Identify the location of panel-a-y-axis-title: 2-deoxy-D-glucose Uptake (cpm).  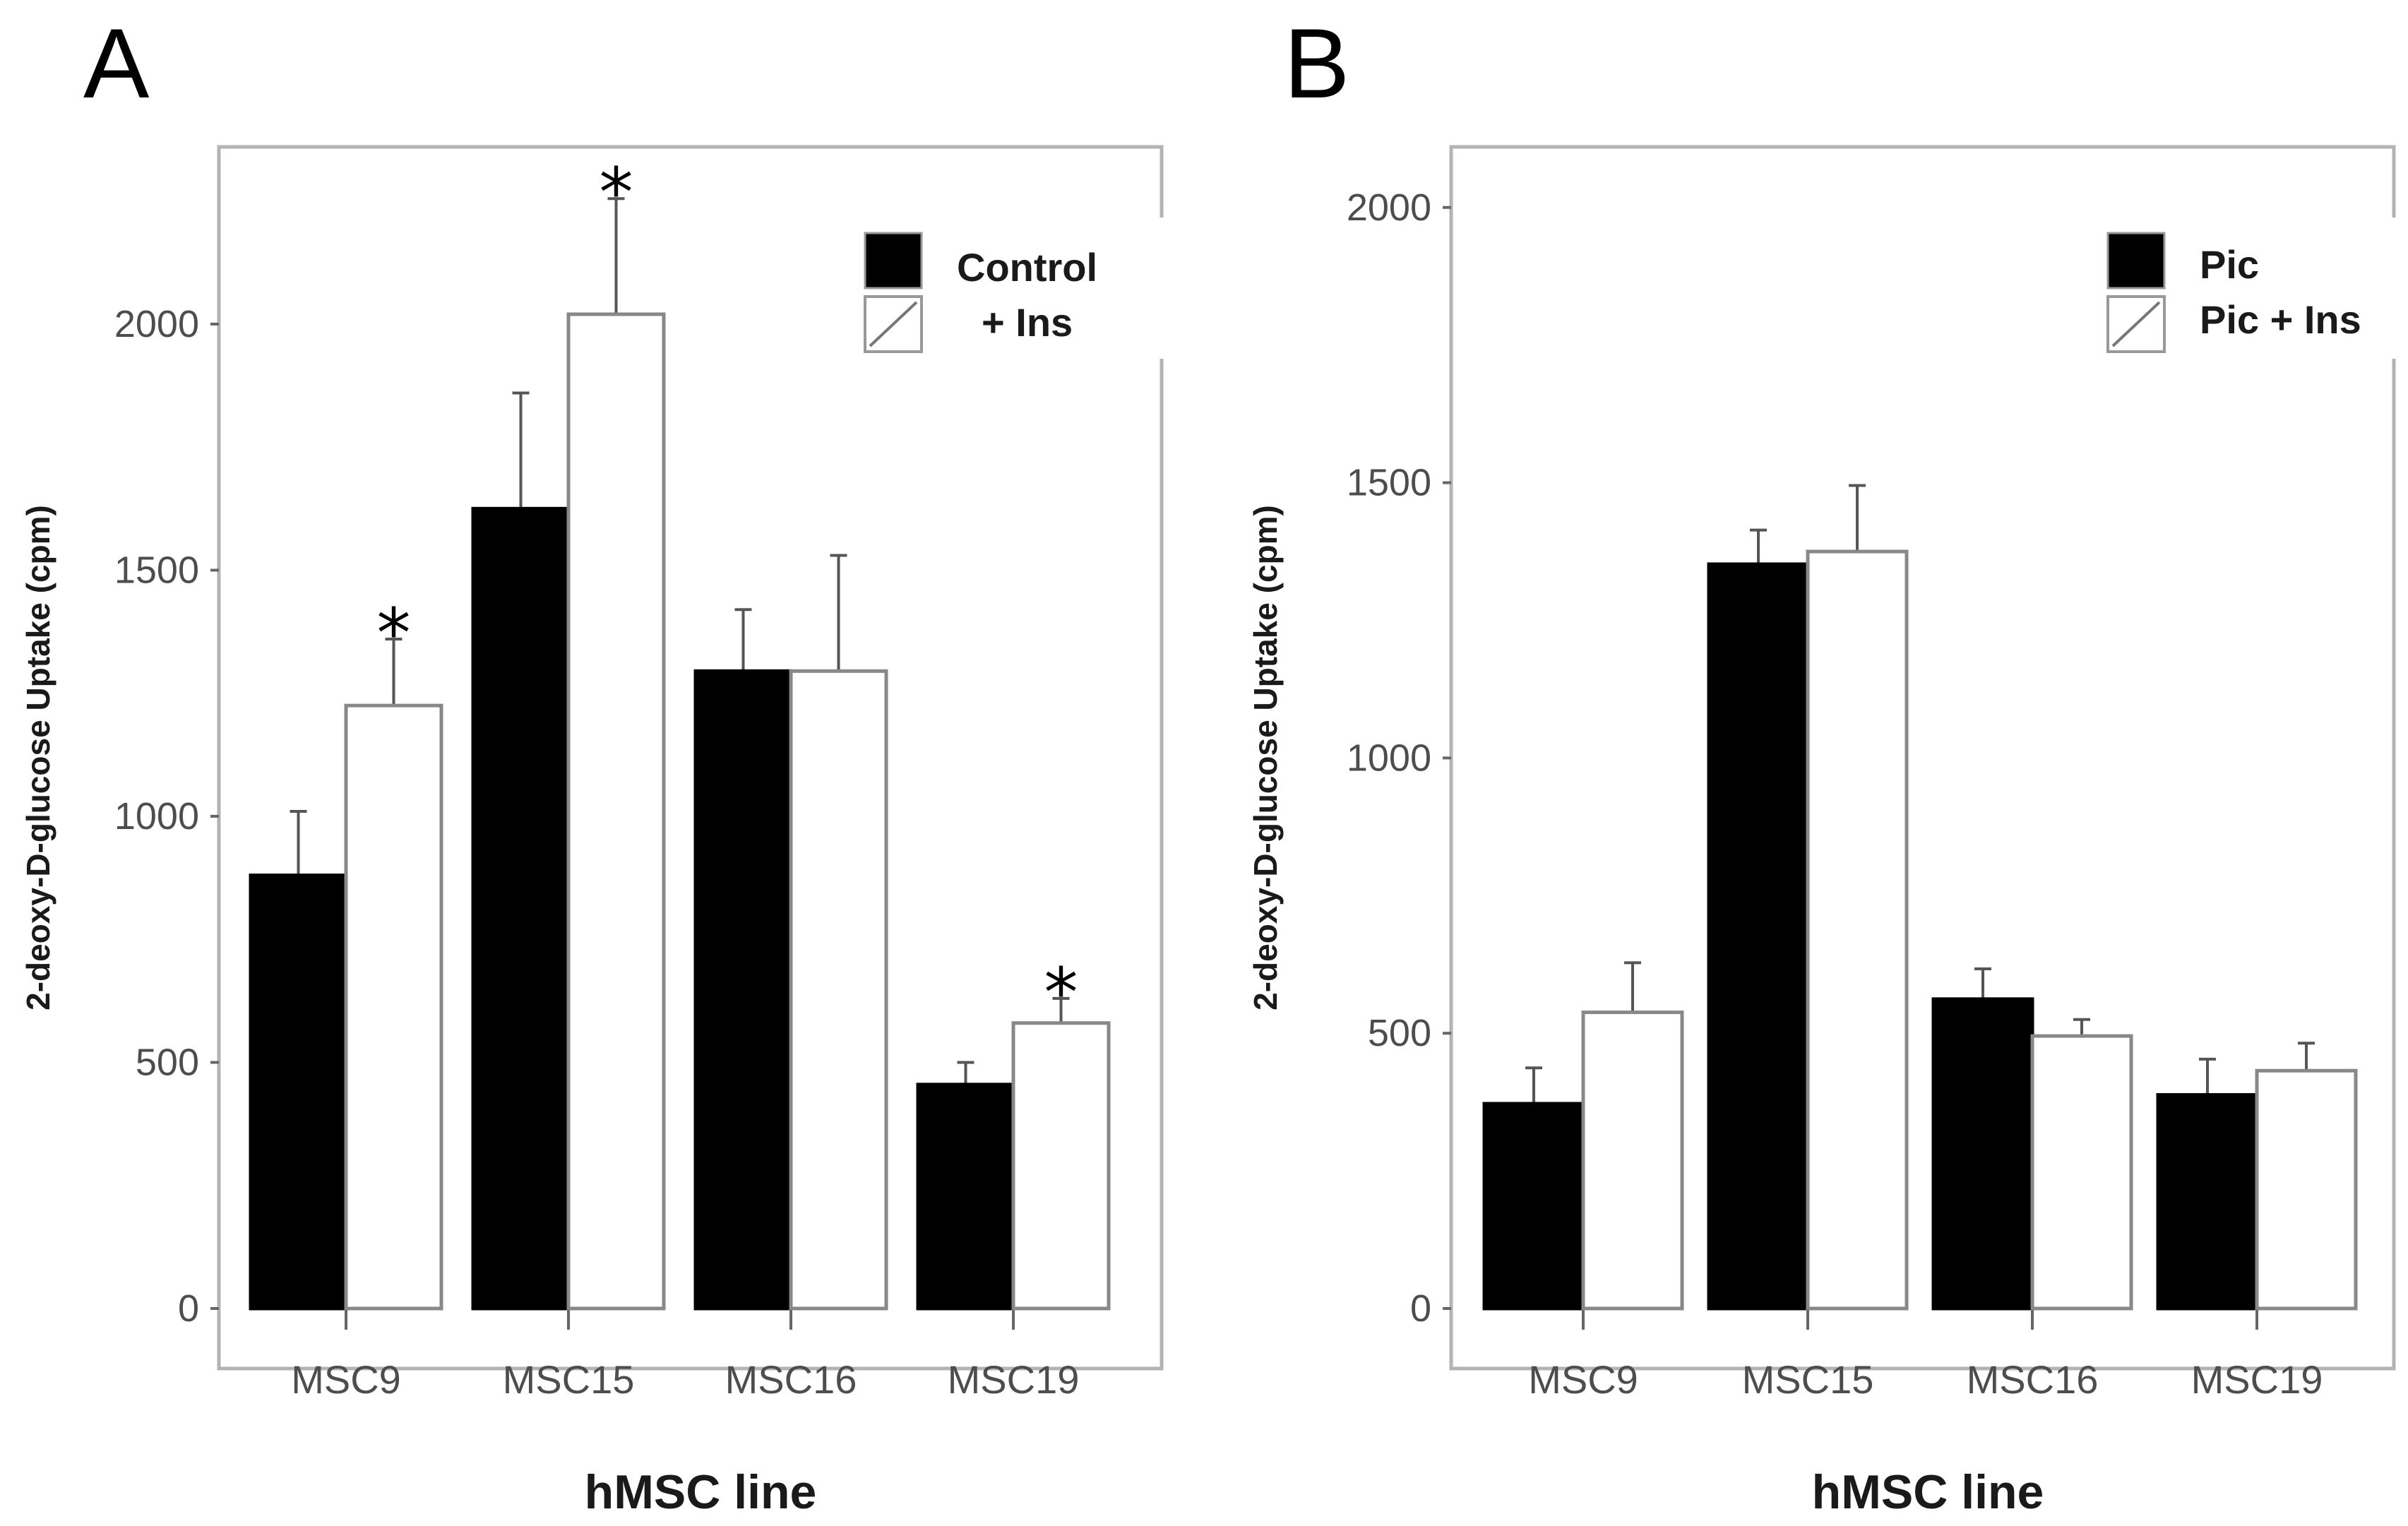
(38, 758).